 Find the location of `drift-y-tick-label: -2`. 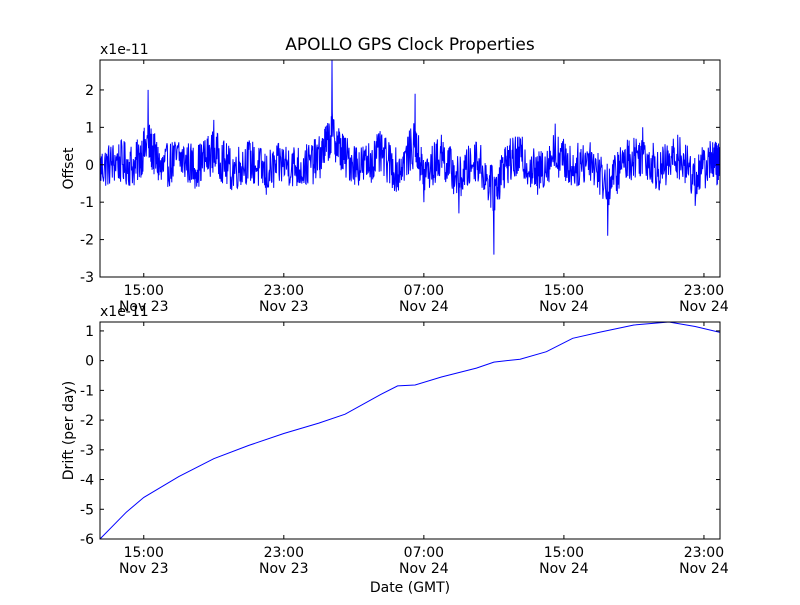

drift-y-tick-label: -2 is located at coordinates (87, 421).